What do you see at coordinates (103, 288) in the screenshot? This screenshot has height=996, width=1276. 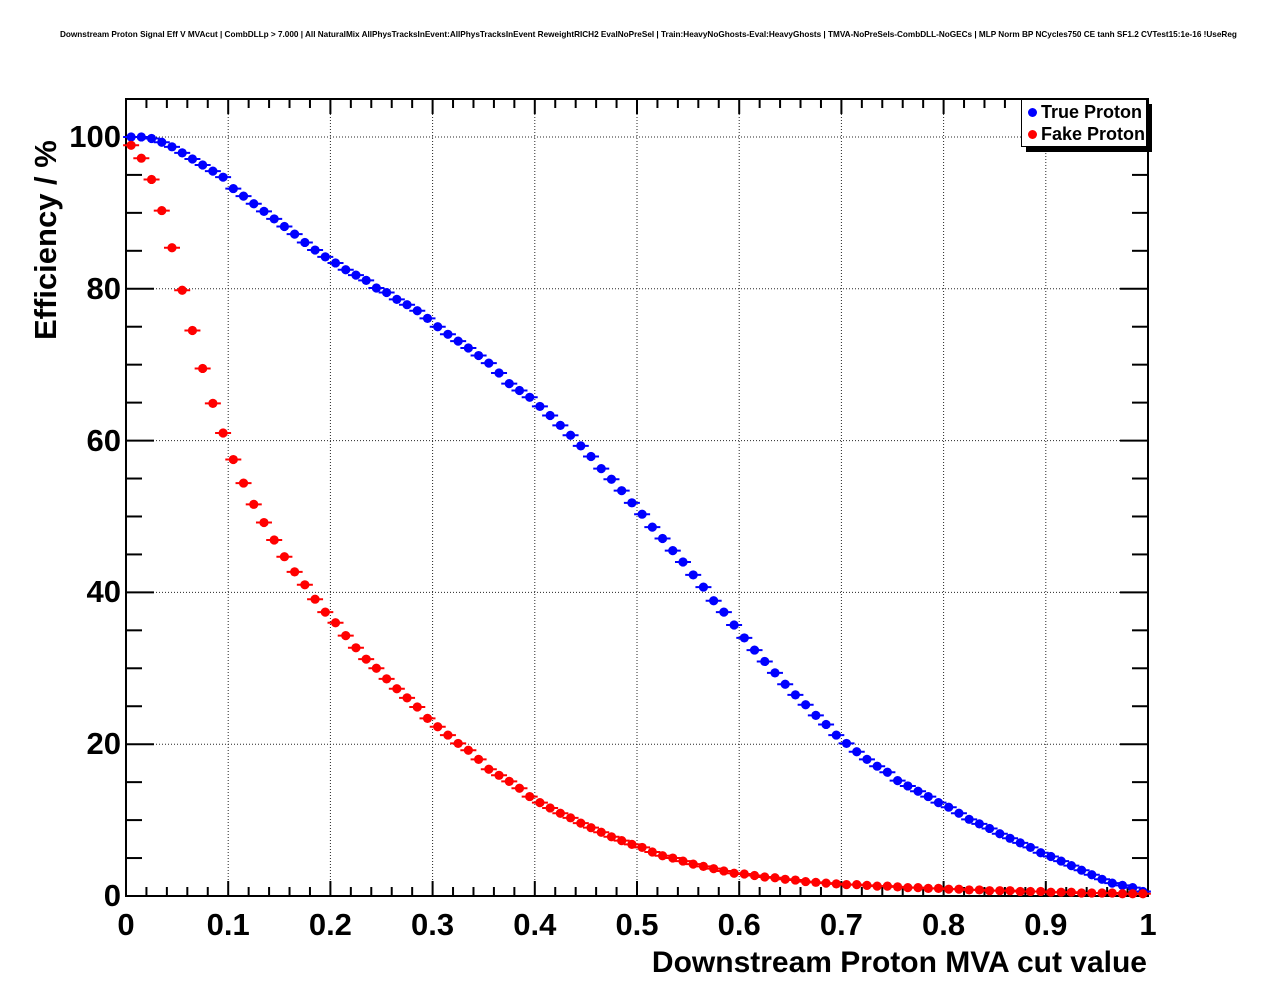 I see `y-tick-label: 80` at bounding box center [103, 288].